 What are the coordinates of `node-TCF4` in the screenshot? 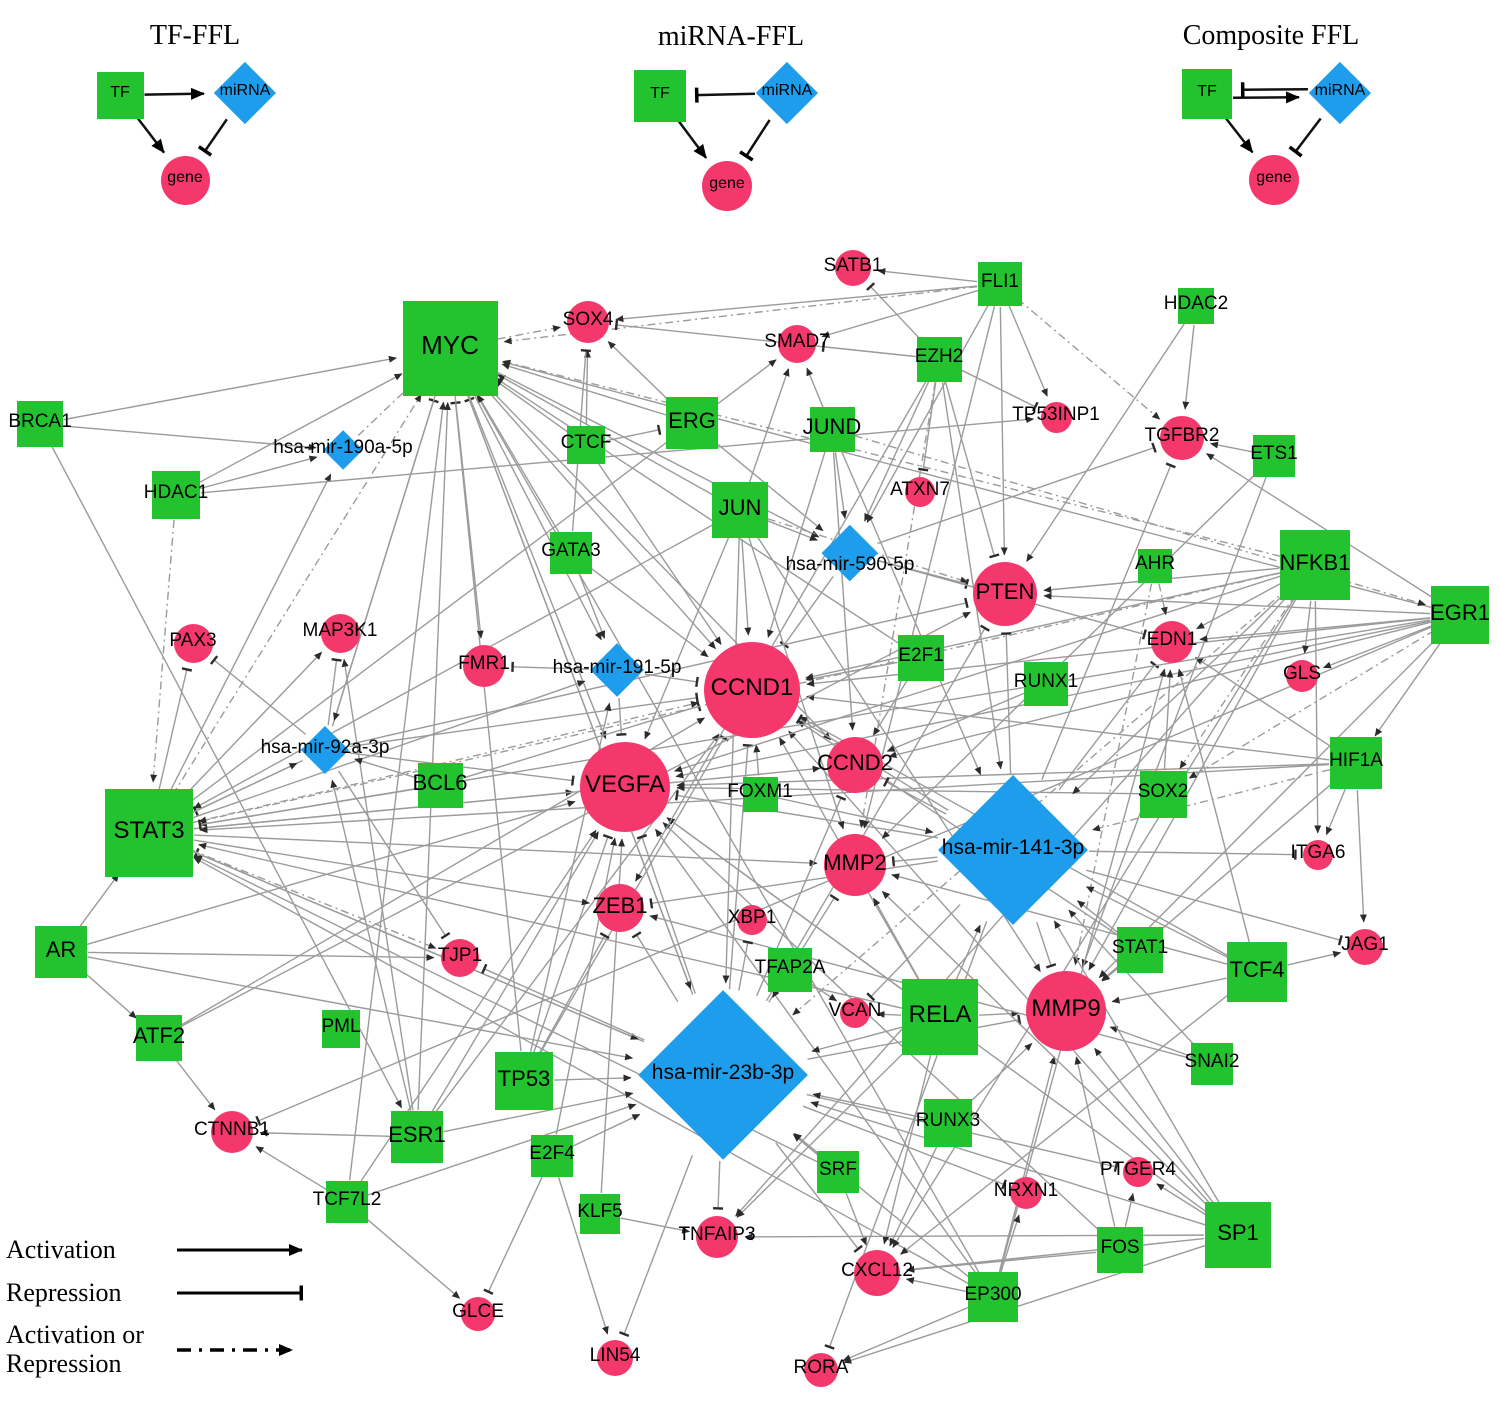 It's located at (1257, 972).